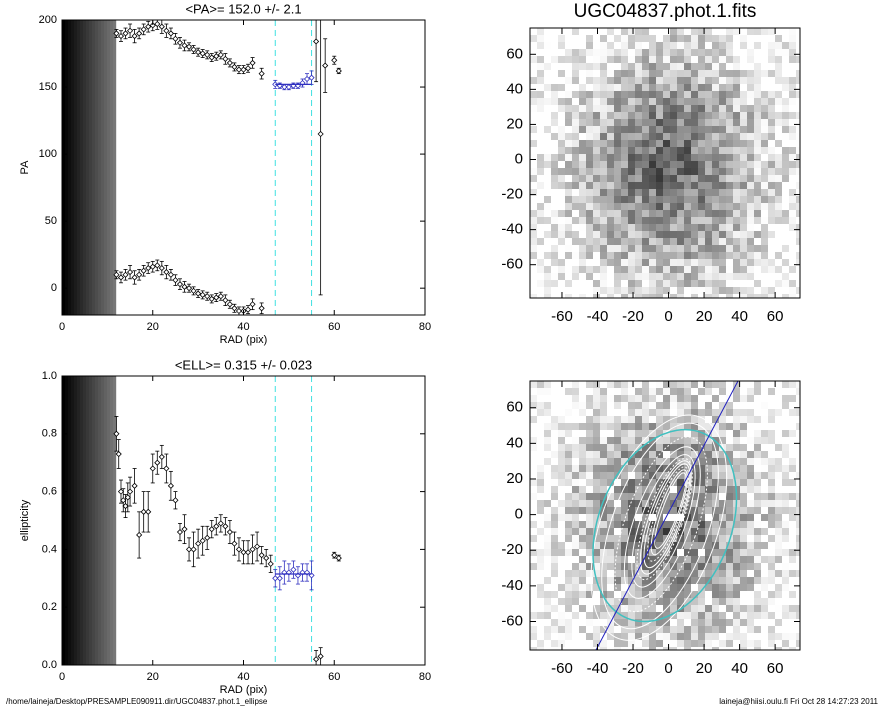 Image resolution: width=885 pixels, height=708 pixels. What do you see at coordinates (665, 515) in the screenshot?
I see `plot-frame` at bounding box center [665, 515].